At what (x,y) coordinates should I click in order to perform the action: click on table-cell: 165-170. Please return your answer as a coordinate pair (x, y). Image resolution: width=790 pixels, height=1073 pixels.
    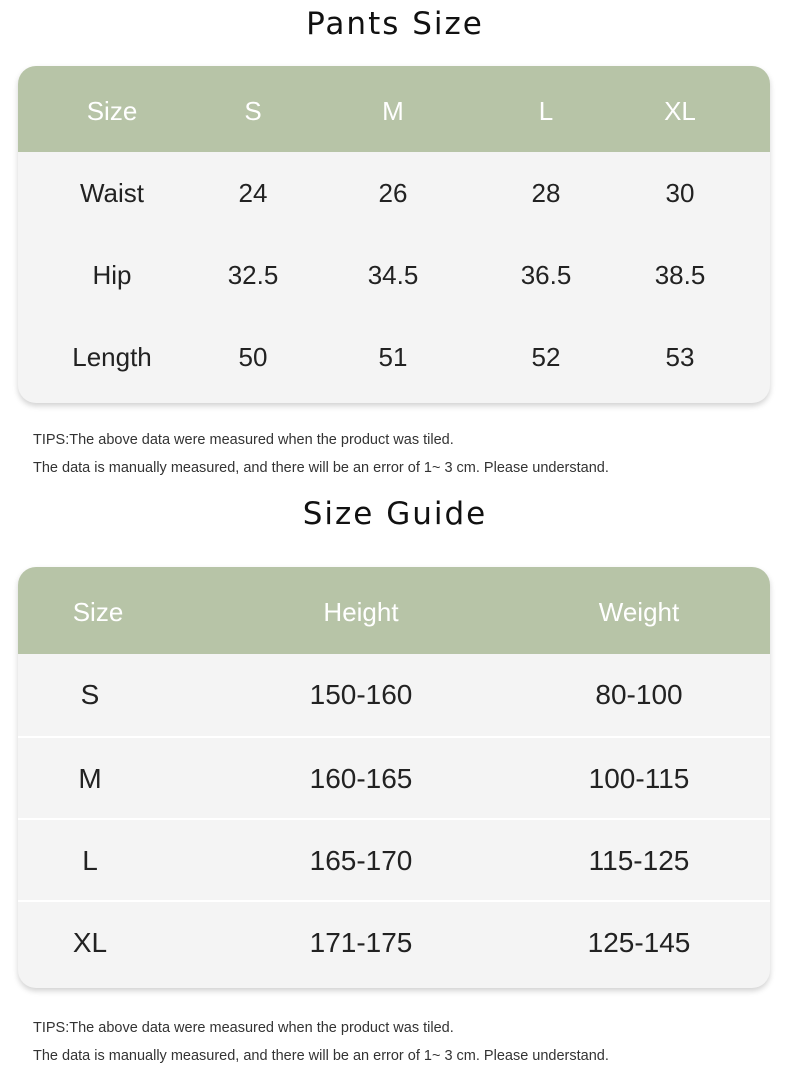
    Looking at the image, I should click on (361, 860).